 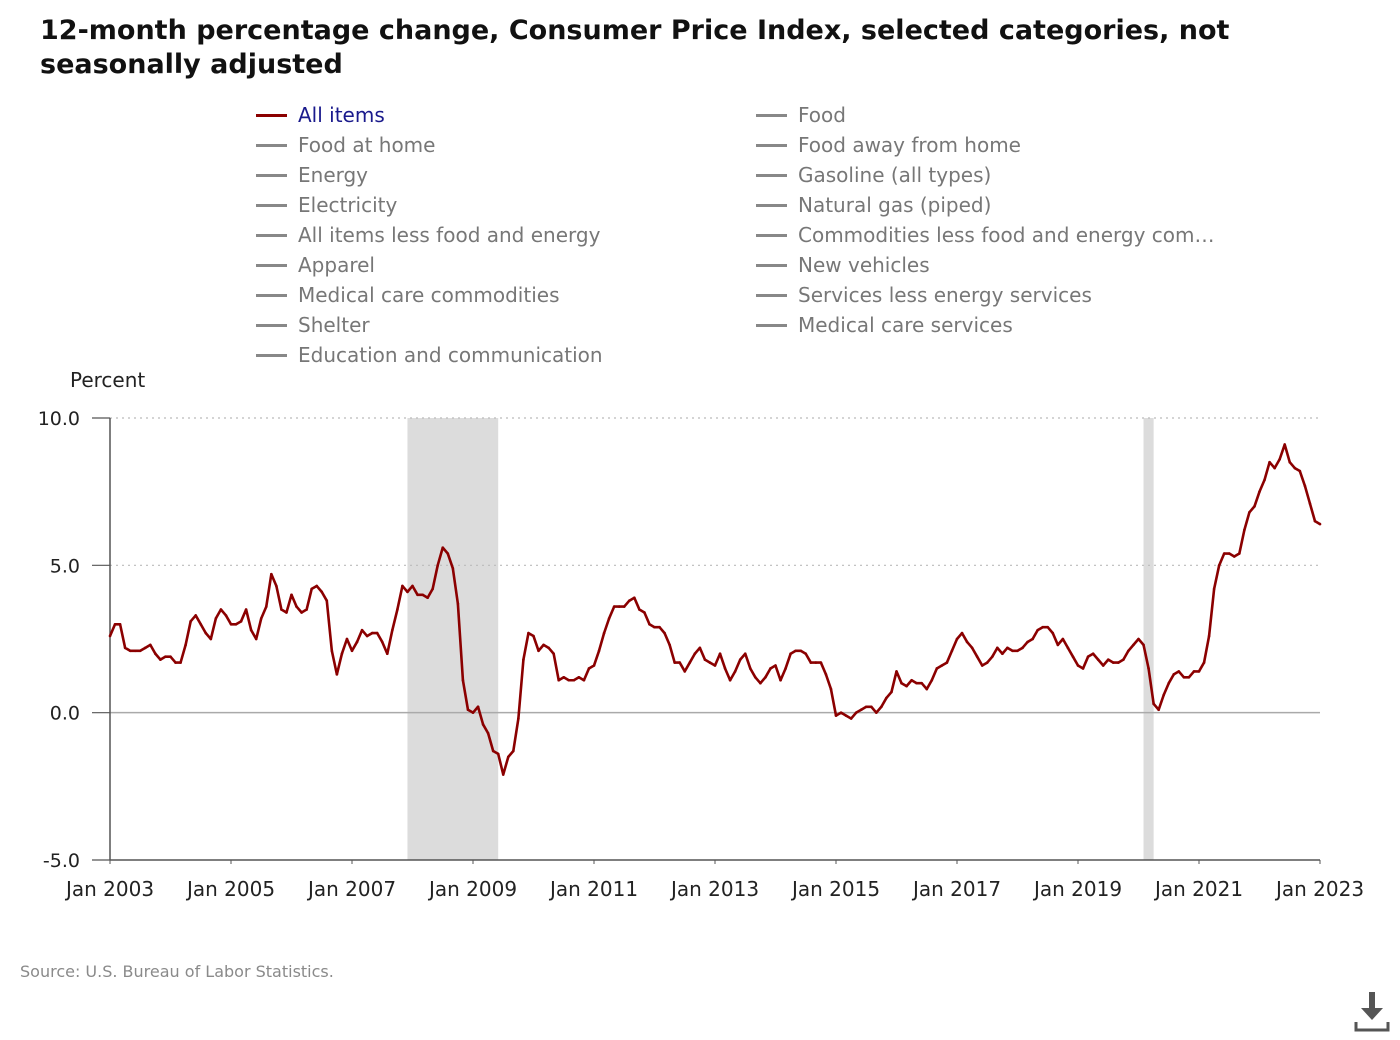 What do you see at coordinates (312, 175) in the screenshot?
I see `legend-item: Energy` at bounding box center [312, 175].